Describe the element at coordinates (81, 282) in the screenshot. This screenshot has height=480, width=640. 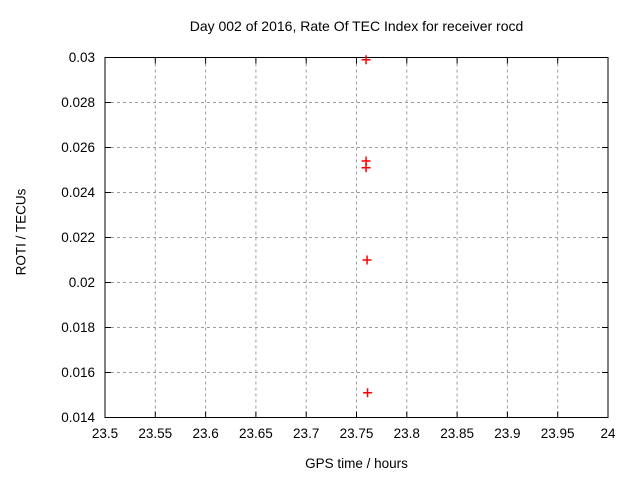
I see `y-tick-label: 0.02` at that location.